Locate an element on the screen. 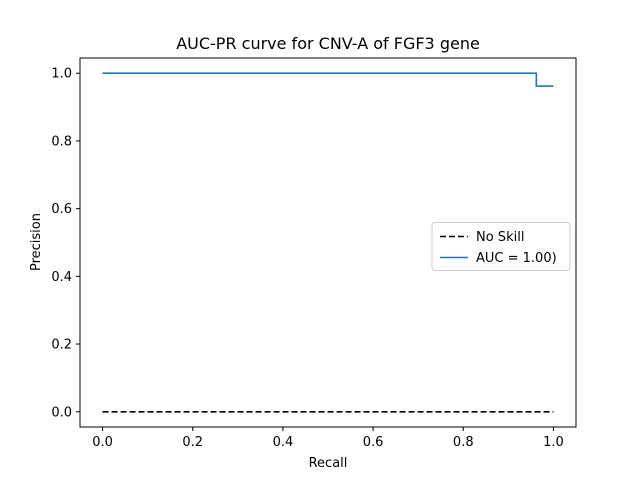 The image size is (640, 480). legend-label-1: AUC = 1.00) is located at coordinates (516, 258).